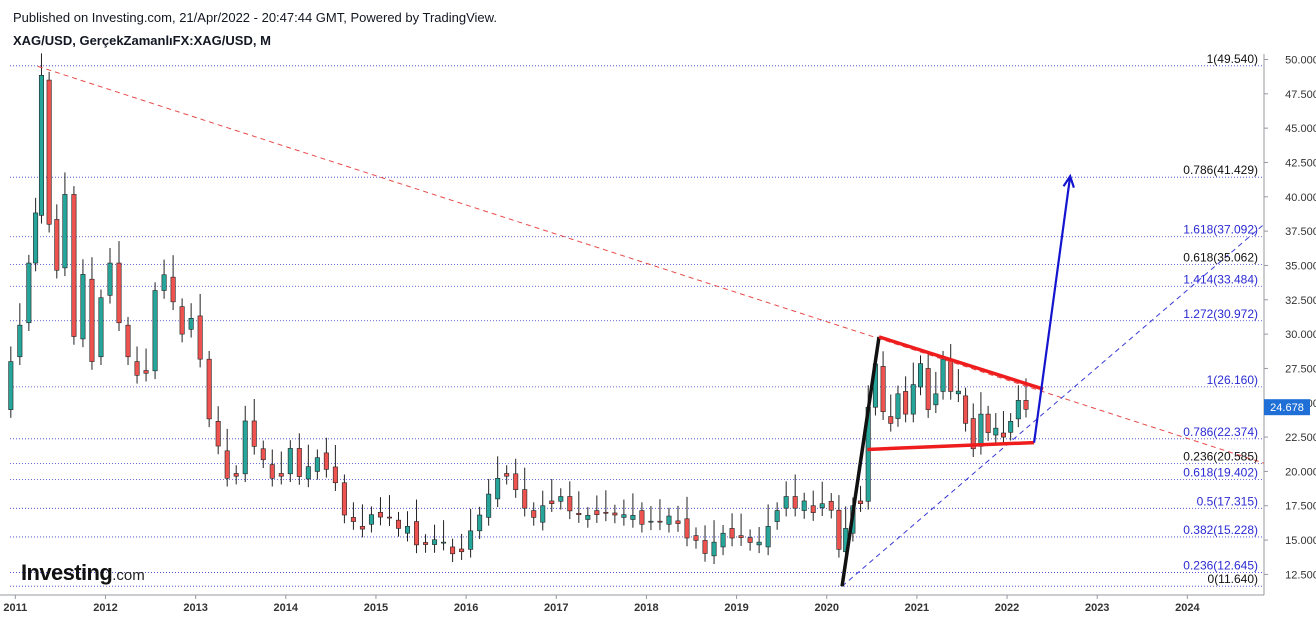 The width and height of the screenshot is (1316, 618). I want to click on price-tick-label: 12.500, so click(1300, 575).